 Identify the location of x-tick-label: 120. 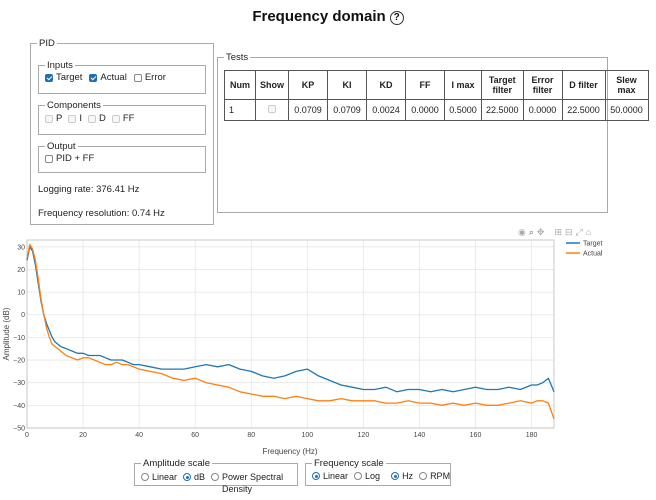
(364, 435).